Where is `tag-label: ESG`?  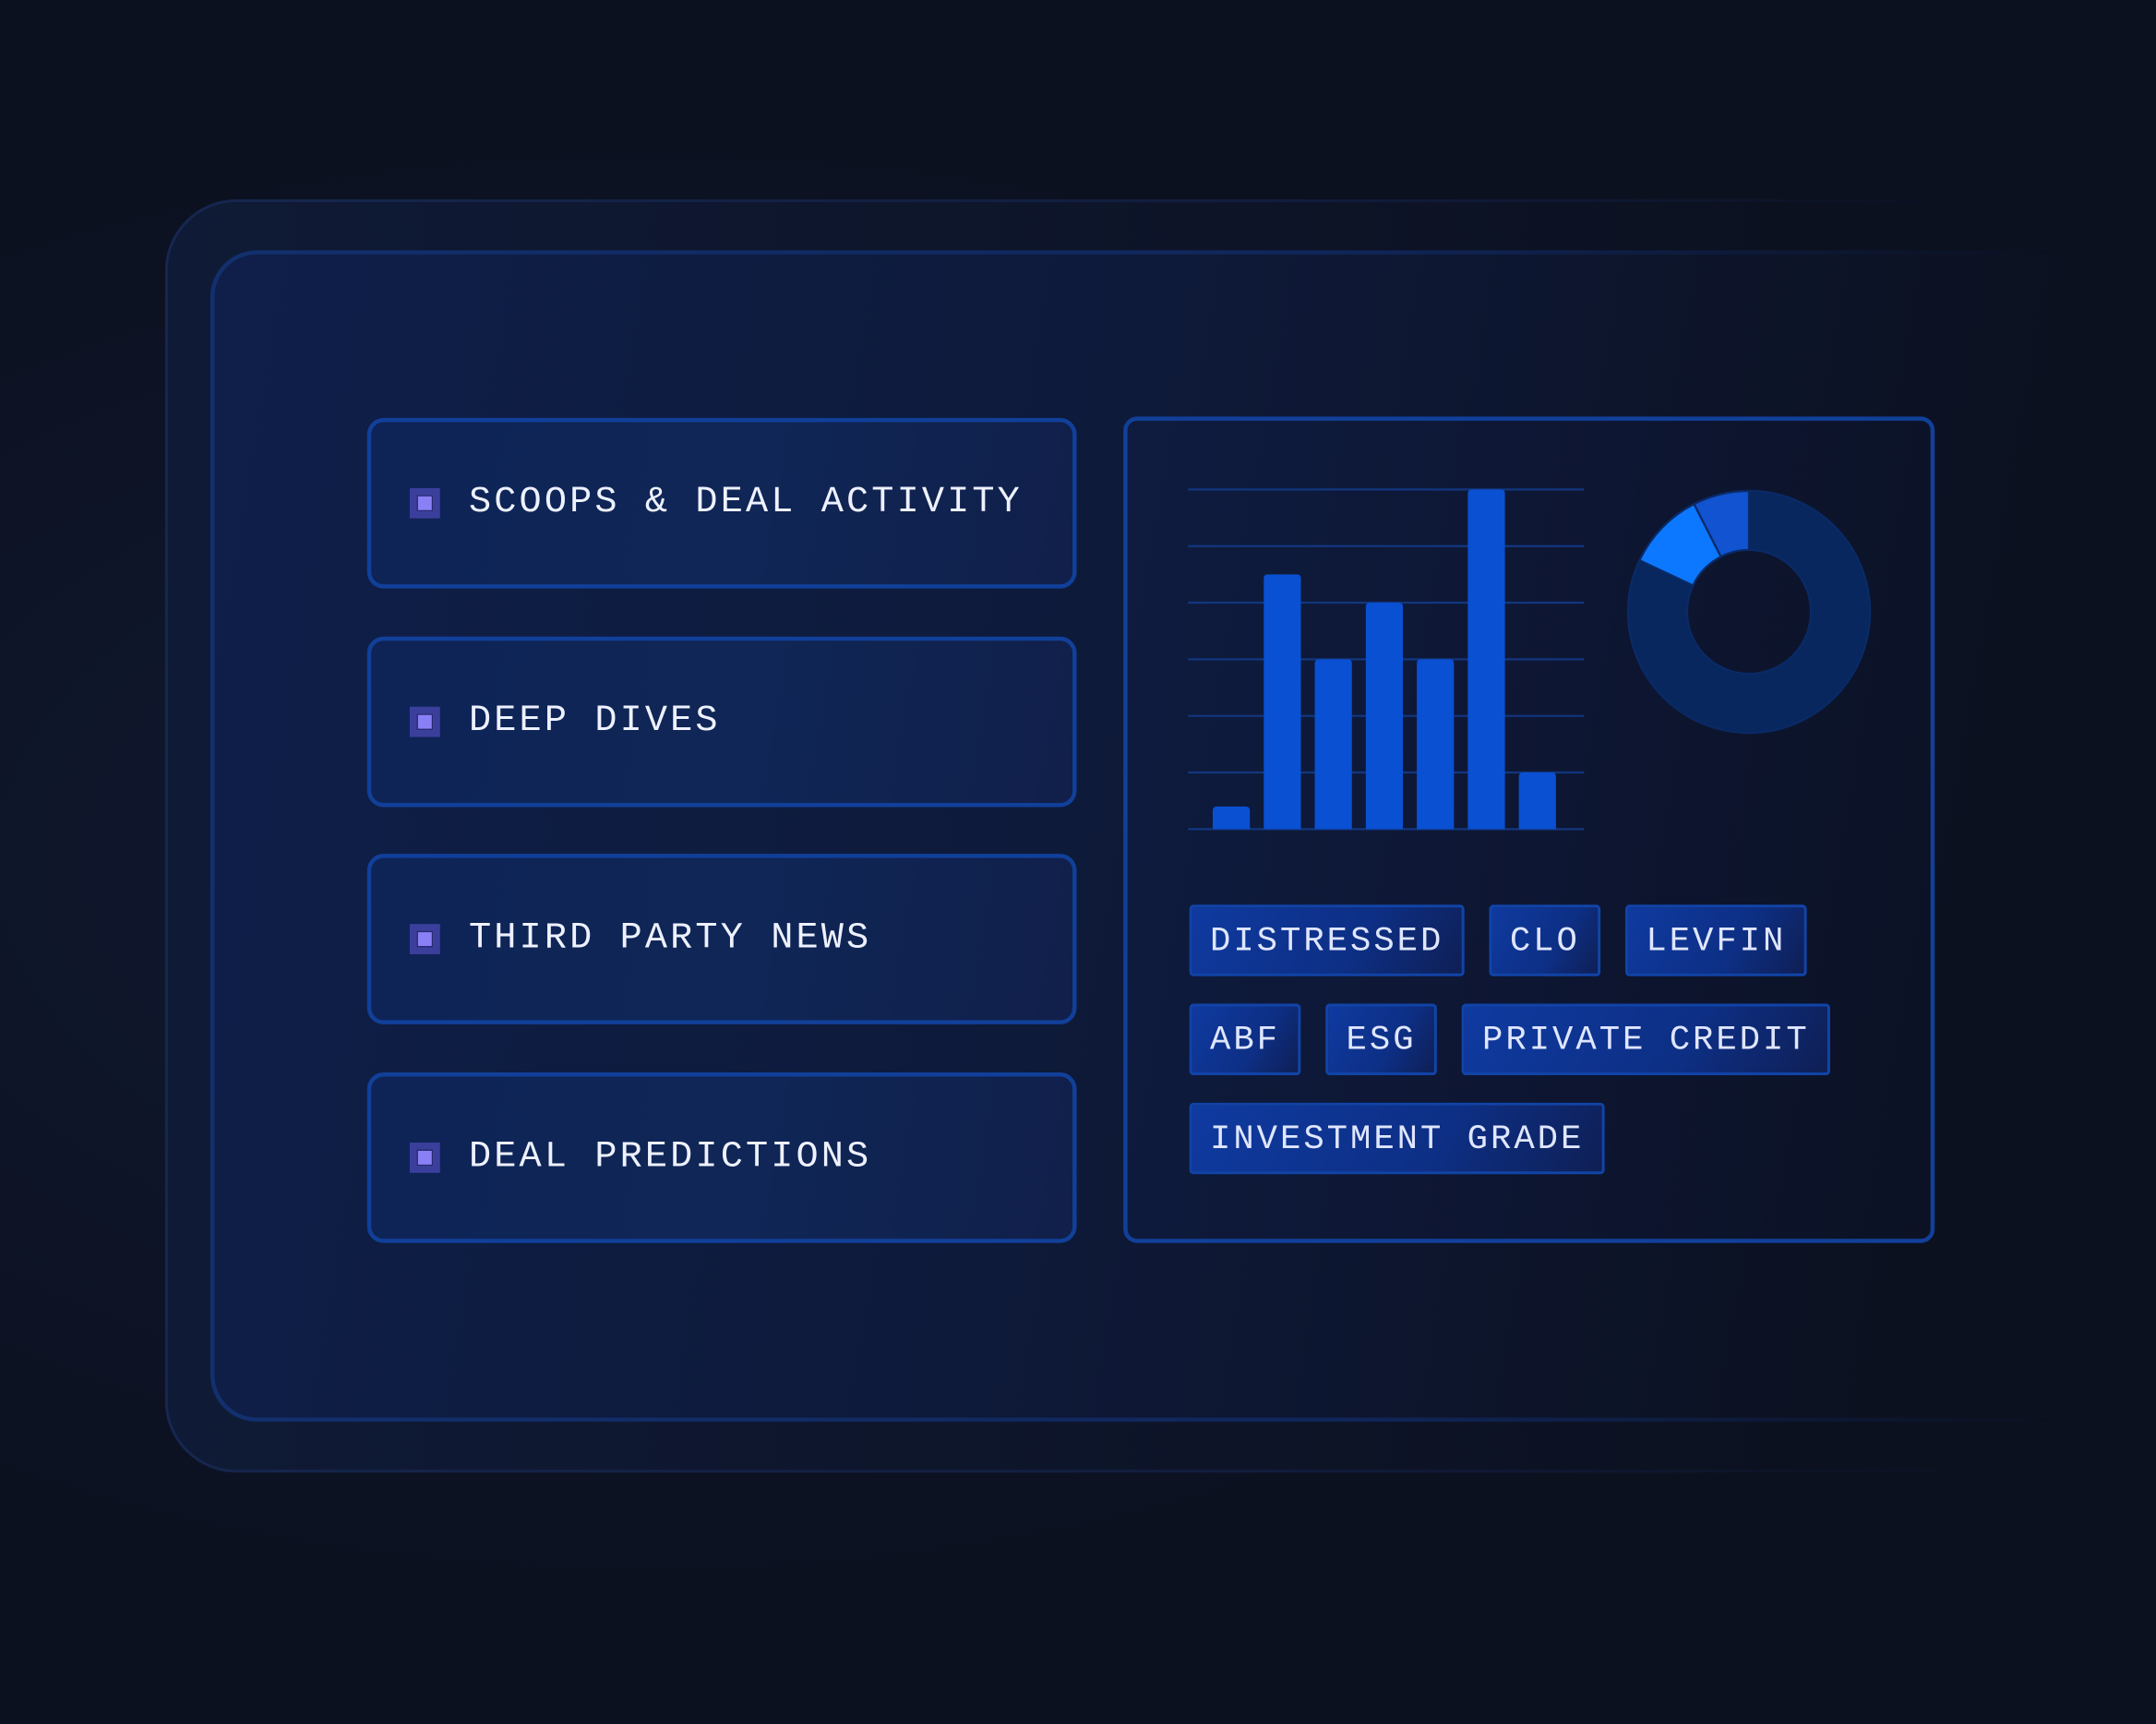
tag-label: ESG is located at coordinates (1381, 1039).